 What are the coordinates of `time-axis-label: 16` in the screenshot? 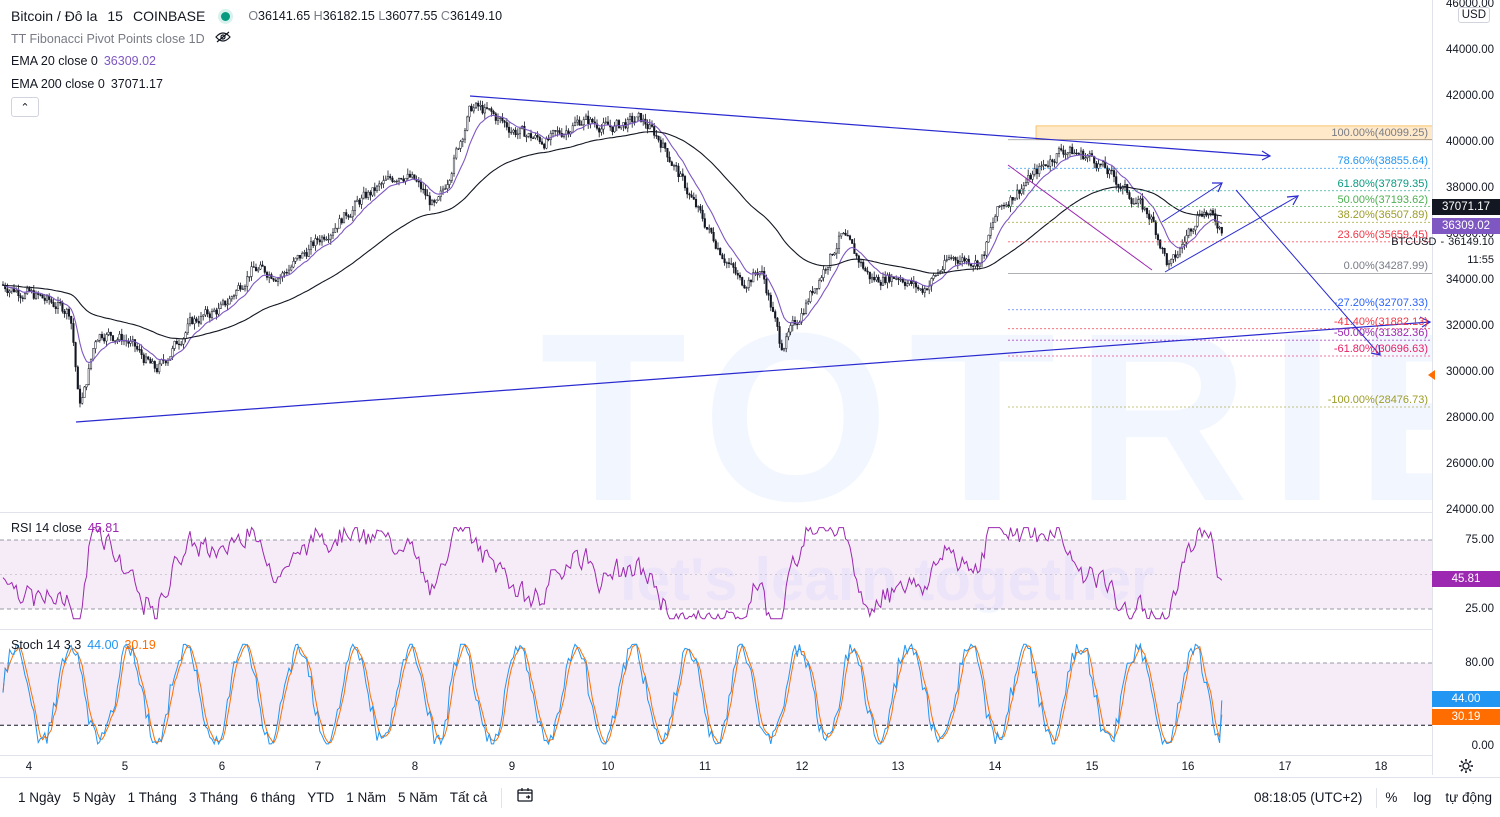 It's located at (1188, 767).